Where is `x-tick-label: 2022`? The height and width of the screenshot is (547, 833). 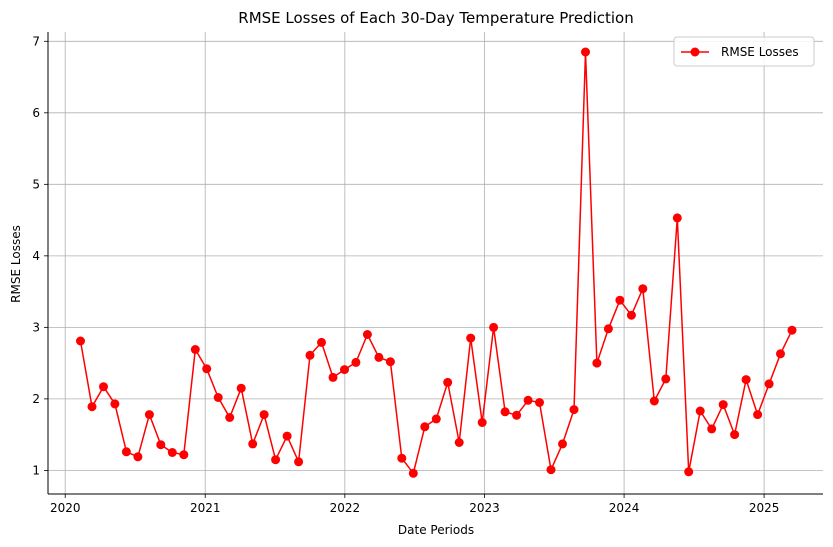
x-tick-label: 2022 is located at coordinates (345, 508).